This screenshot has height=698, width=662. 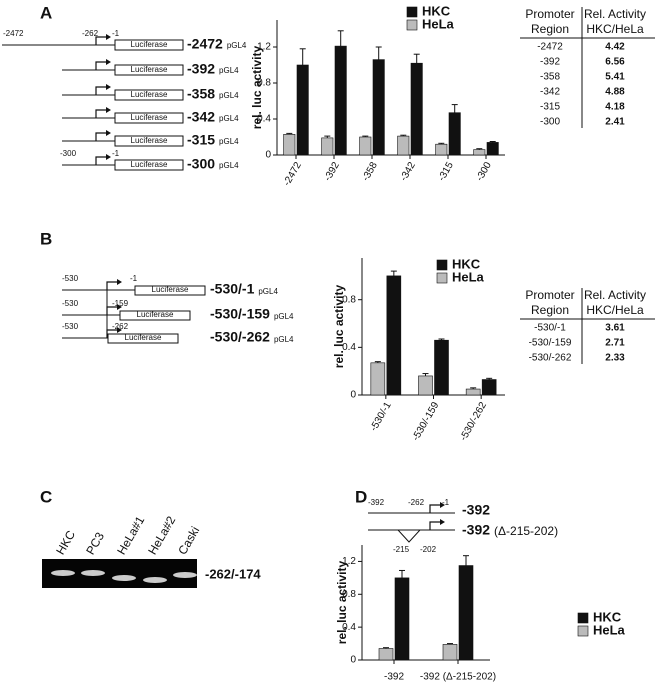 What do you see at coordinates (550, 47) in the screenshot?
I see `table-cell: -2472` at bounding box center [550, 47].